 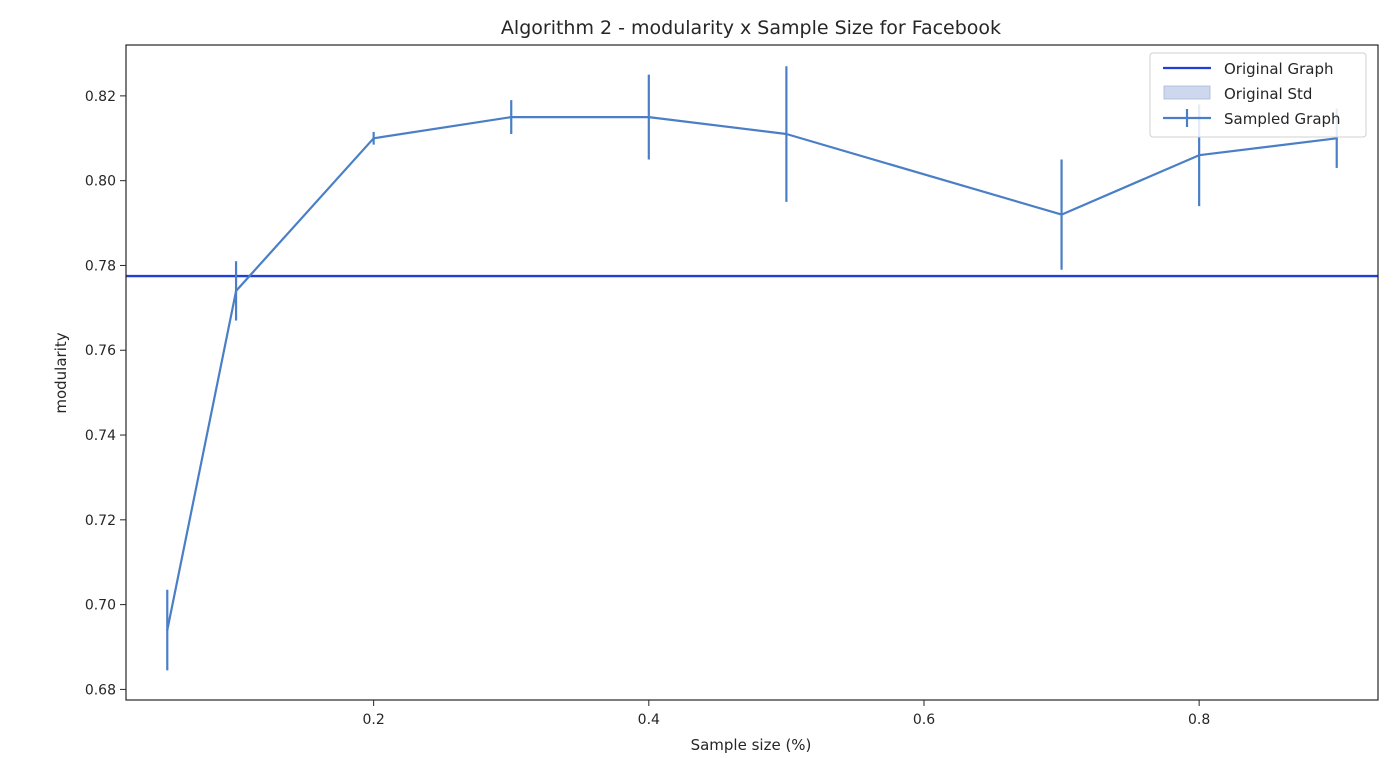 I want to click on y-axis: 0.68 0.70 0.72 0.74 0.76 0.78 0.80 0.82, so click(x=105, y=393).